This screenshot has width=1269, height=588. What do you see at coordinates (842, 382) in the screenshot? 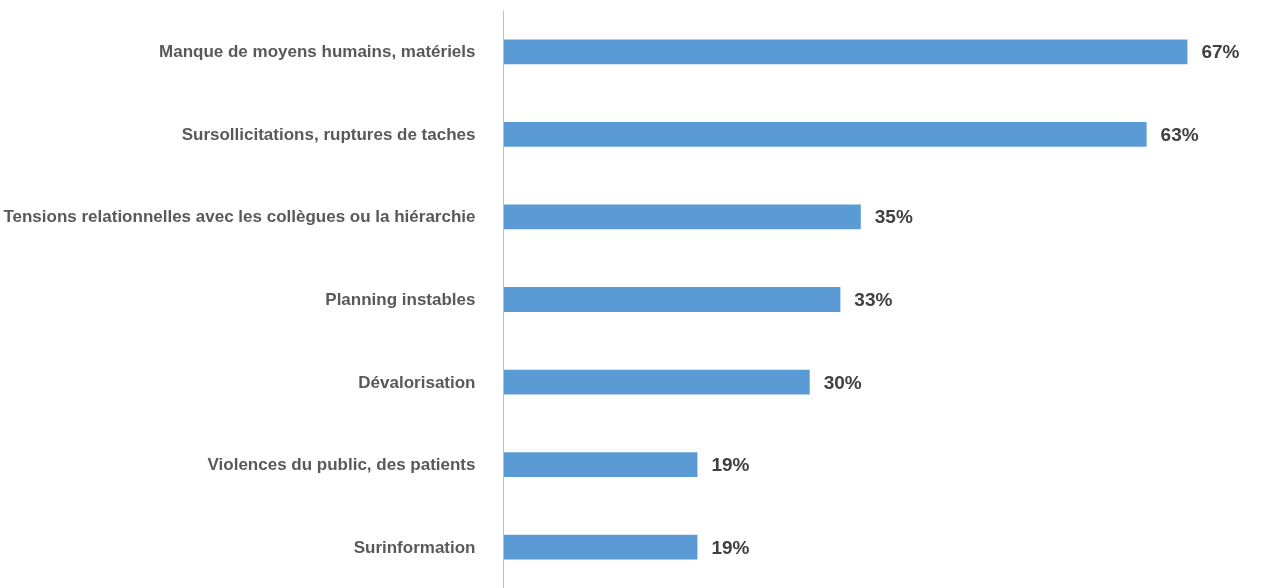
I see `data-label: 30%` at bounding box center [842, 382].